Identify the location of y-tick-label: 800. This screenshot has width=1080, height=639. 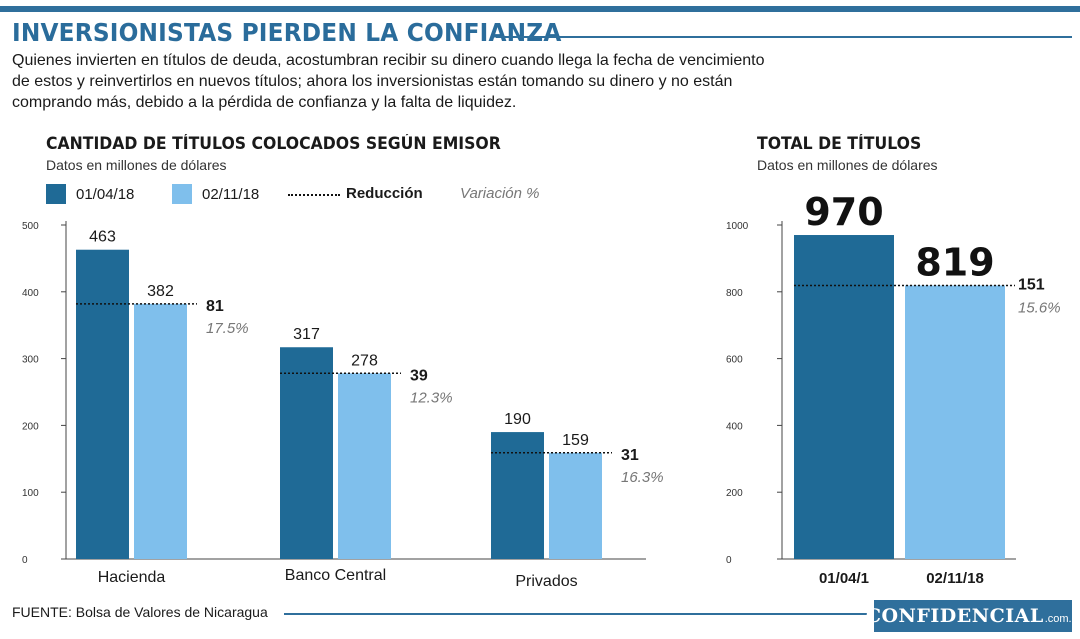
(734, 293).